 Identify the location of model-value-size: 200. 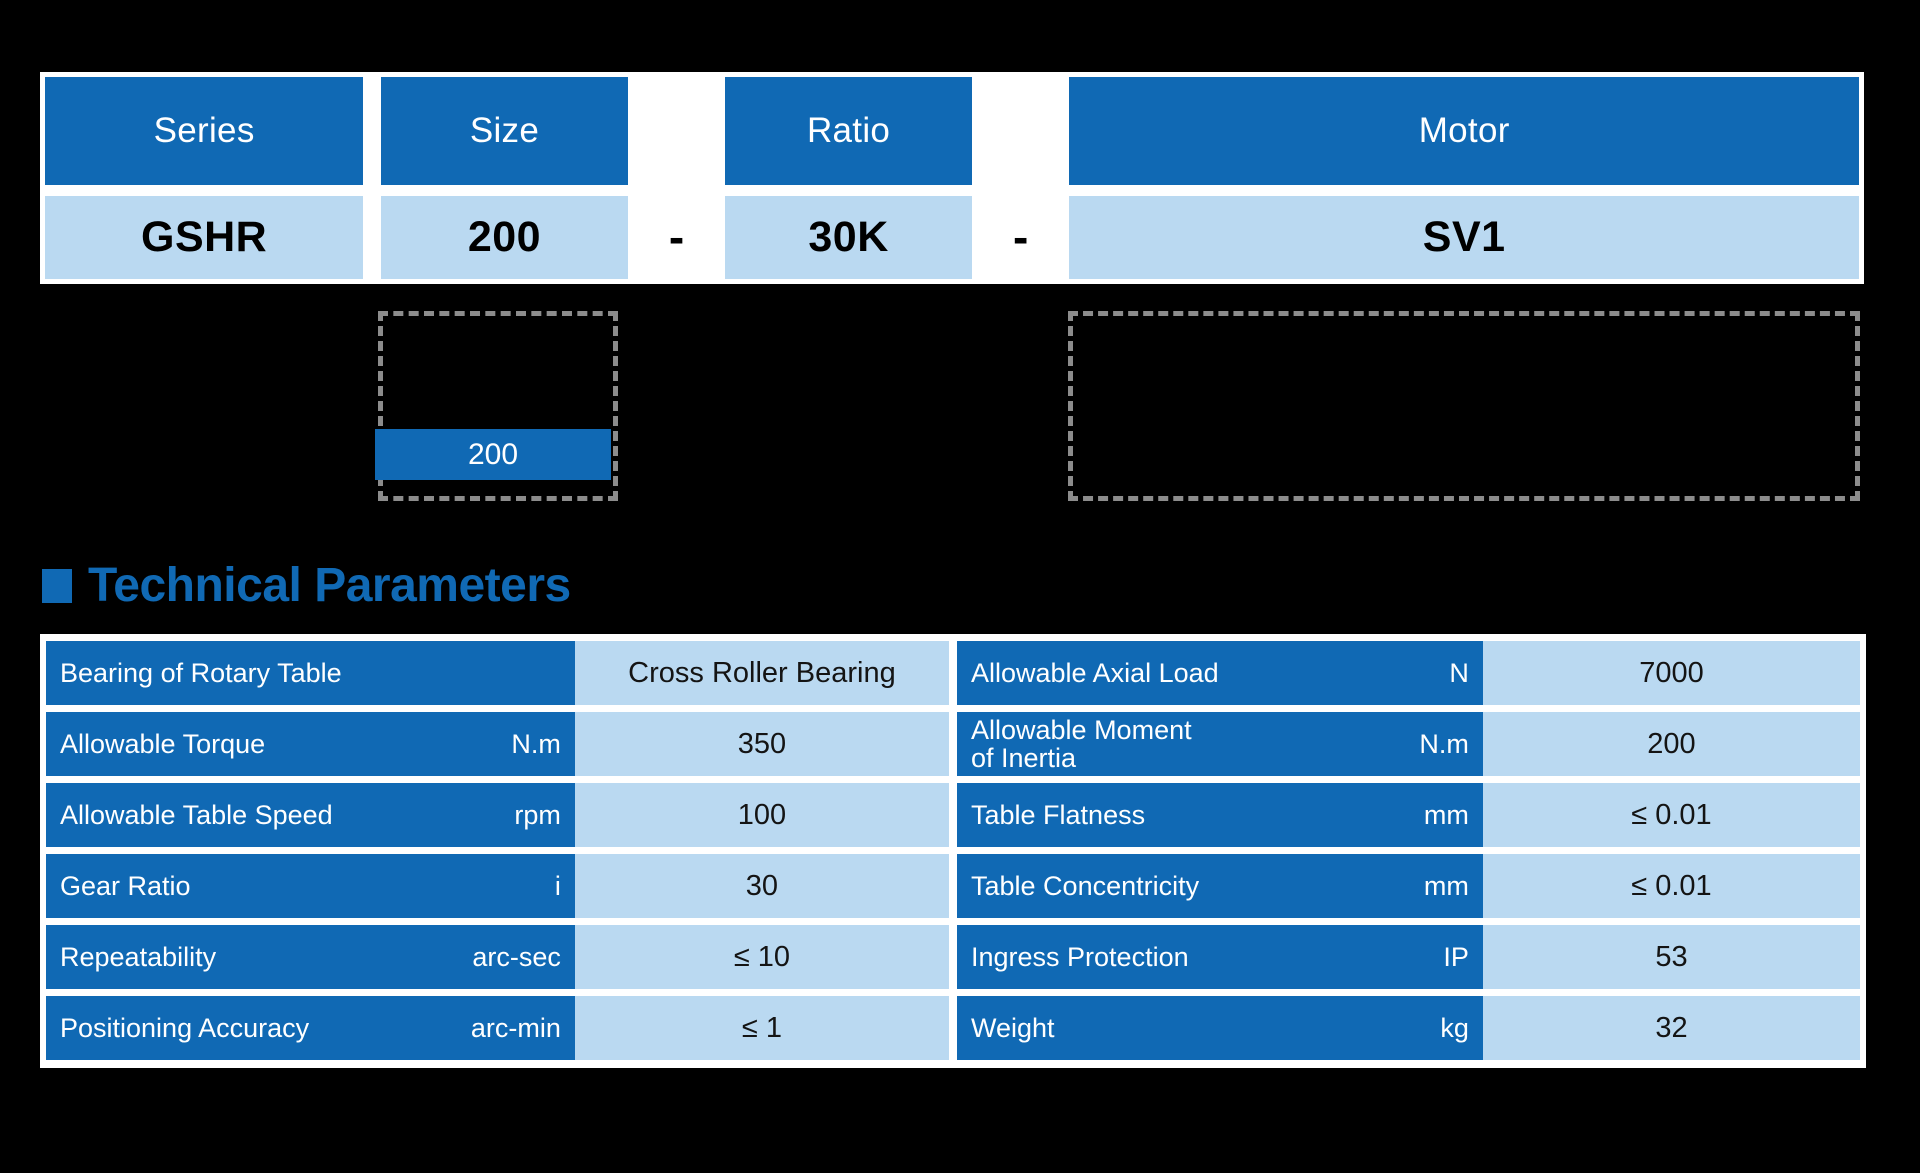
(504, 237).